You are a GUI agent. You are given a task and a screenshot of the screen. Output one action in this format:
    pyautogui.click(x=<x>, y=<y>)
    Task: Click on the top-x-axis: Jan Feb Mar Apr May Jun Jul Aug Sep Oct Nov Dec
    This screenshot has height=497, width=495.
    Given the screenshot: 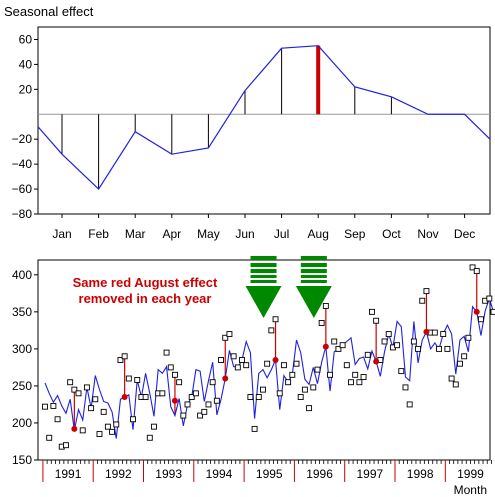 What is the action you would take?
    pyautogui.click(x=263, y=227)
    